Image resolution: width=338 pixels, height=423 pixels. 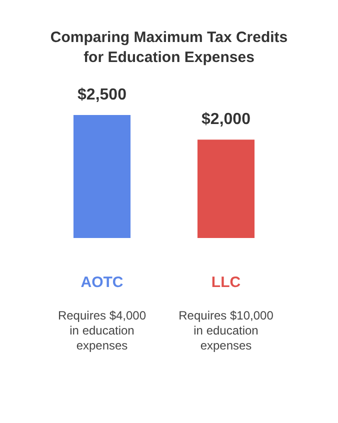 What do you see at coordinates (226, 119) in the screenshot?
I see `data-label: $2,000` at bounding box center [226, 119].